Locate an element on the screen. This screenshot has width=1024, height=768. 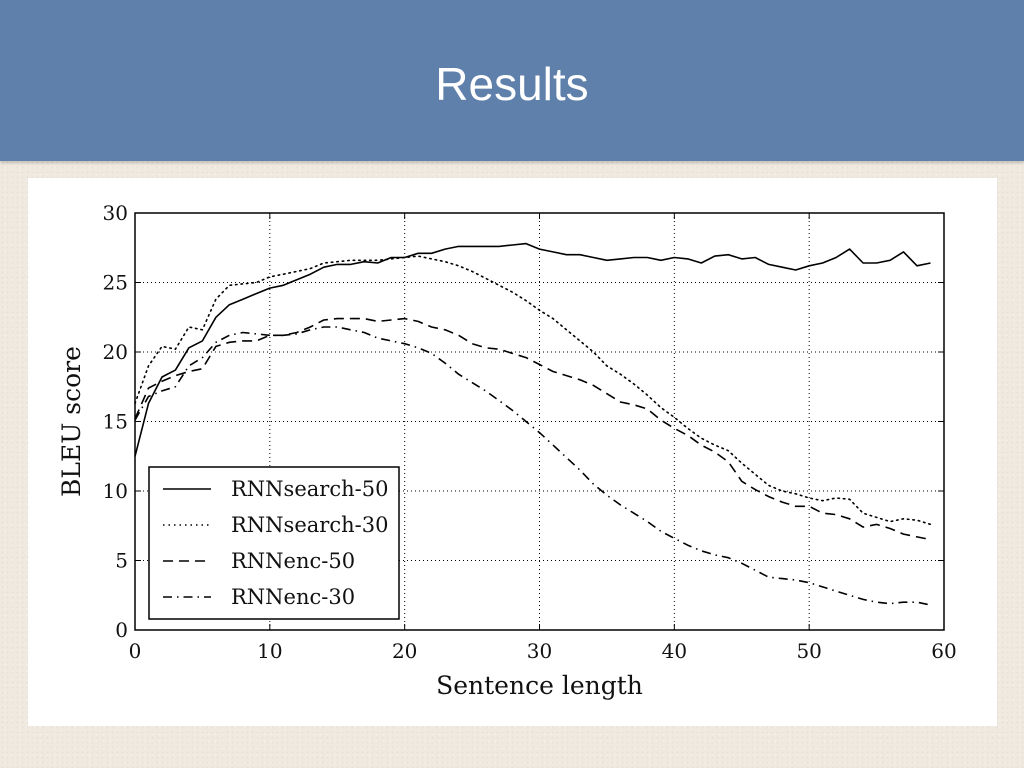
slide-title: Results is located at coordinates (512, 84).